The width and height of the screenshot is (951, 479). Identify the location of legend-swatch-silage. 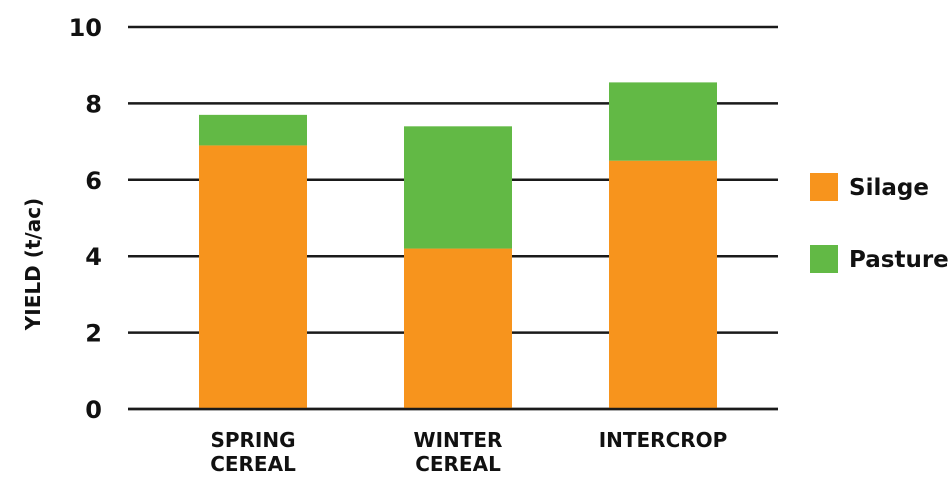
(824, 187).